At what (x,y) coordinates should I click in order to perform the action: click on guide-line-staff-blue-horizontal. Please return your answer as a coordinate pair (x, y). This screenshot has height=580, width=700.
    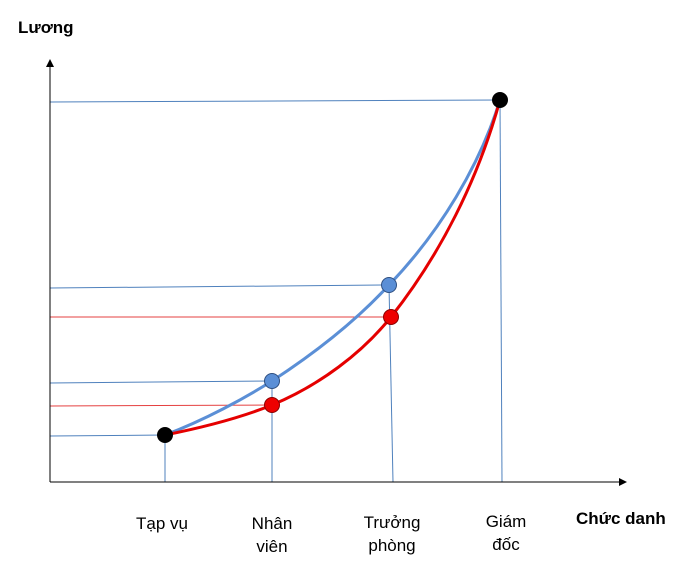
    Looking at the image, I should click on (161, 382).